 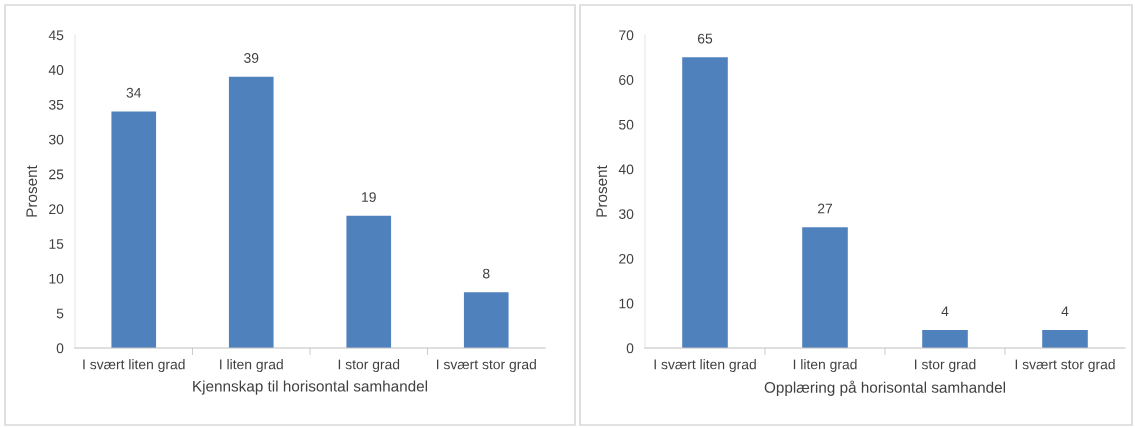 I want to click on x-axis-title: Opplæring på horisontal samhandel, so click(x=885, y=388).